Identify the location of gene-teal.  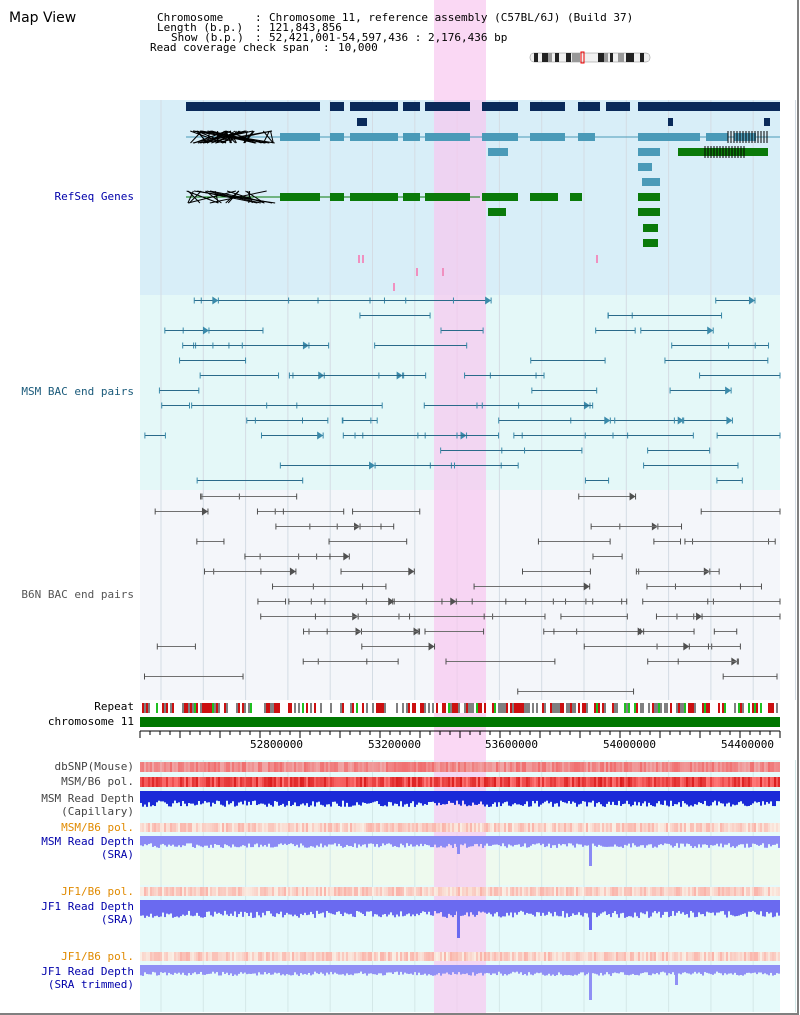
(500, 137).